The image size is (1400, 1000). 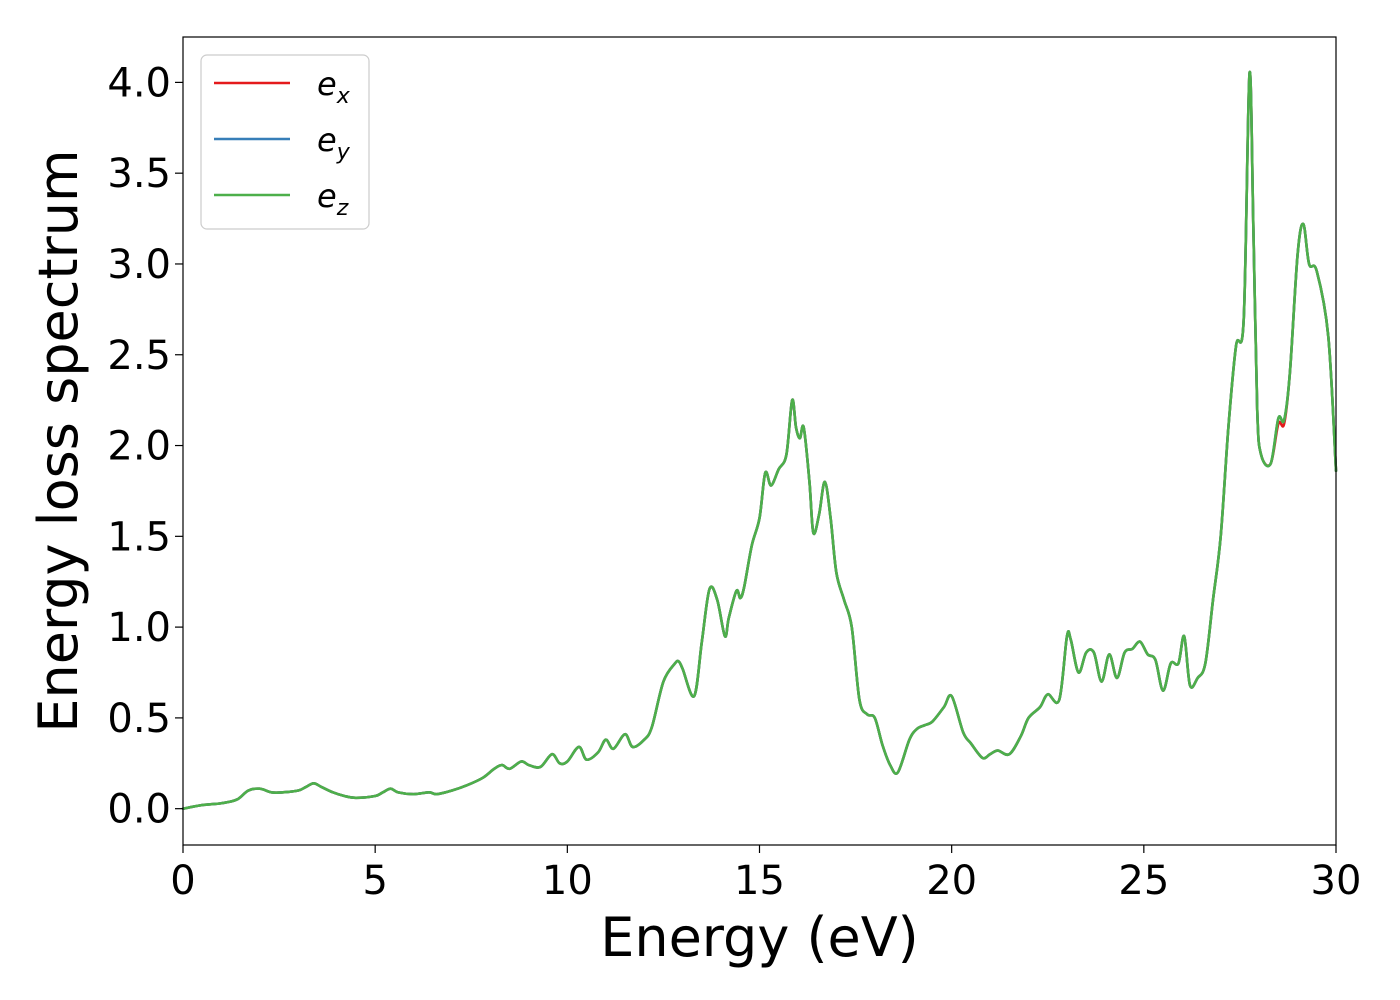 What do you see at coordinates (759, 881) in the screenshot?
I see `x-tick-label: 15` at bounding box center [759, 881].